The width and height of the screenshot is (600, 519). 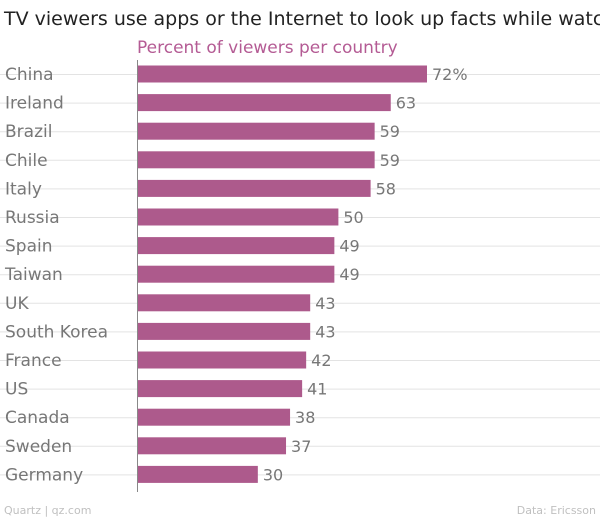 What do you see at coordinates (197, 474) in the screenshot?
I see `bar-germany` at bounding box center [197, 474].